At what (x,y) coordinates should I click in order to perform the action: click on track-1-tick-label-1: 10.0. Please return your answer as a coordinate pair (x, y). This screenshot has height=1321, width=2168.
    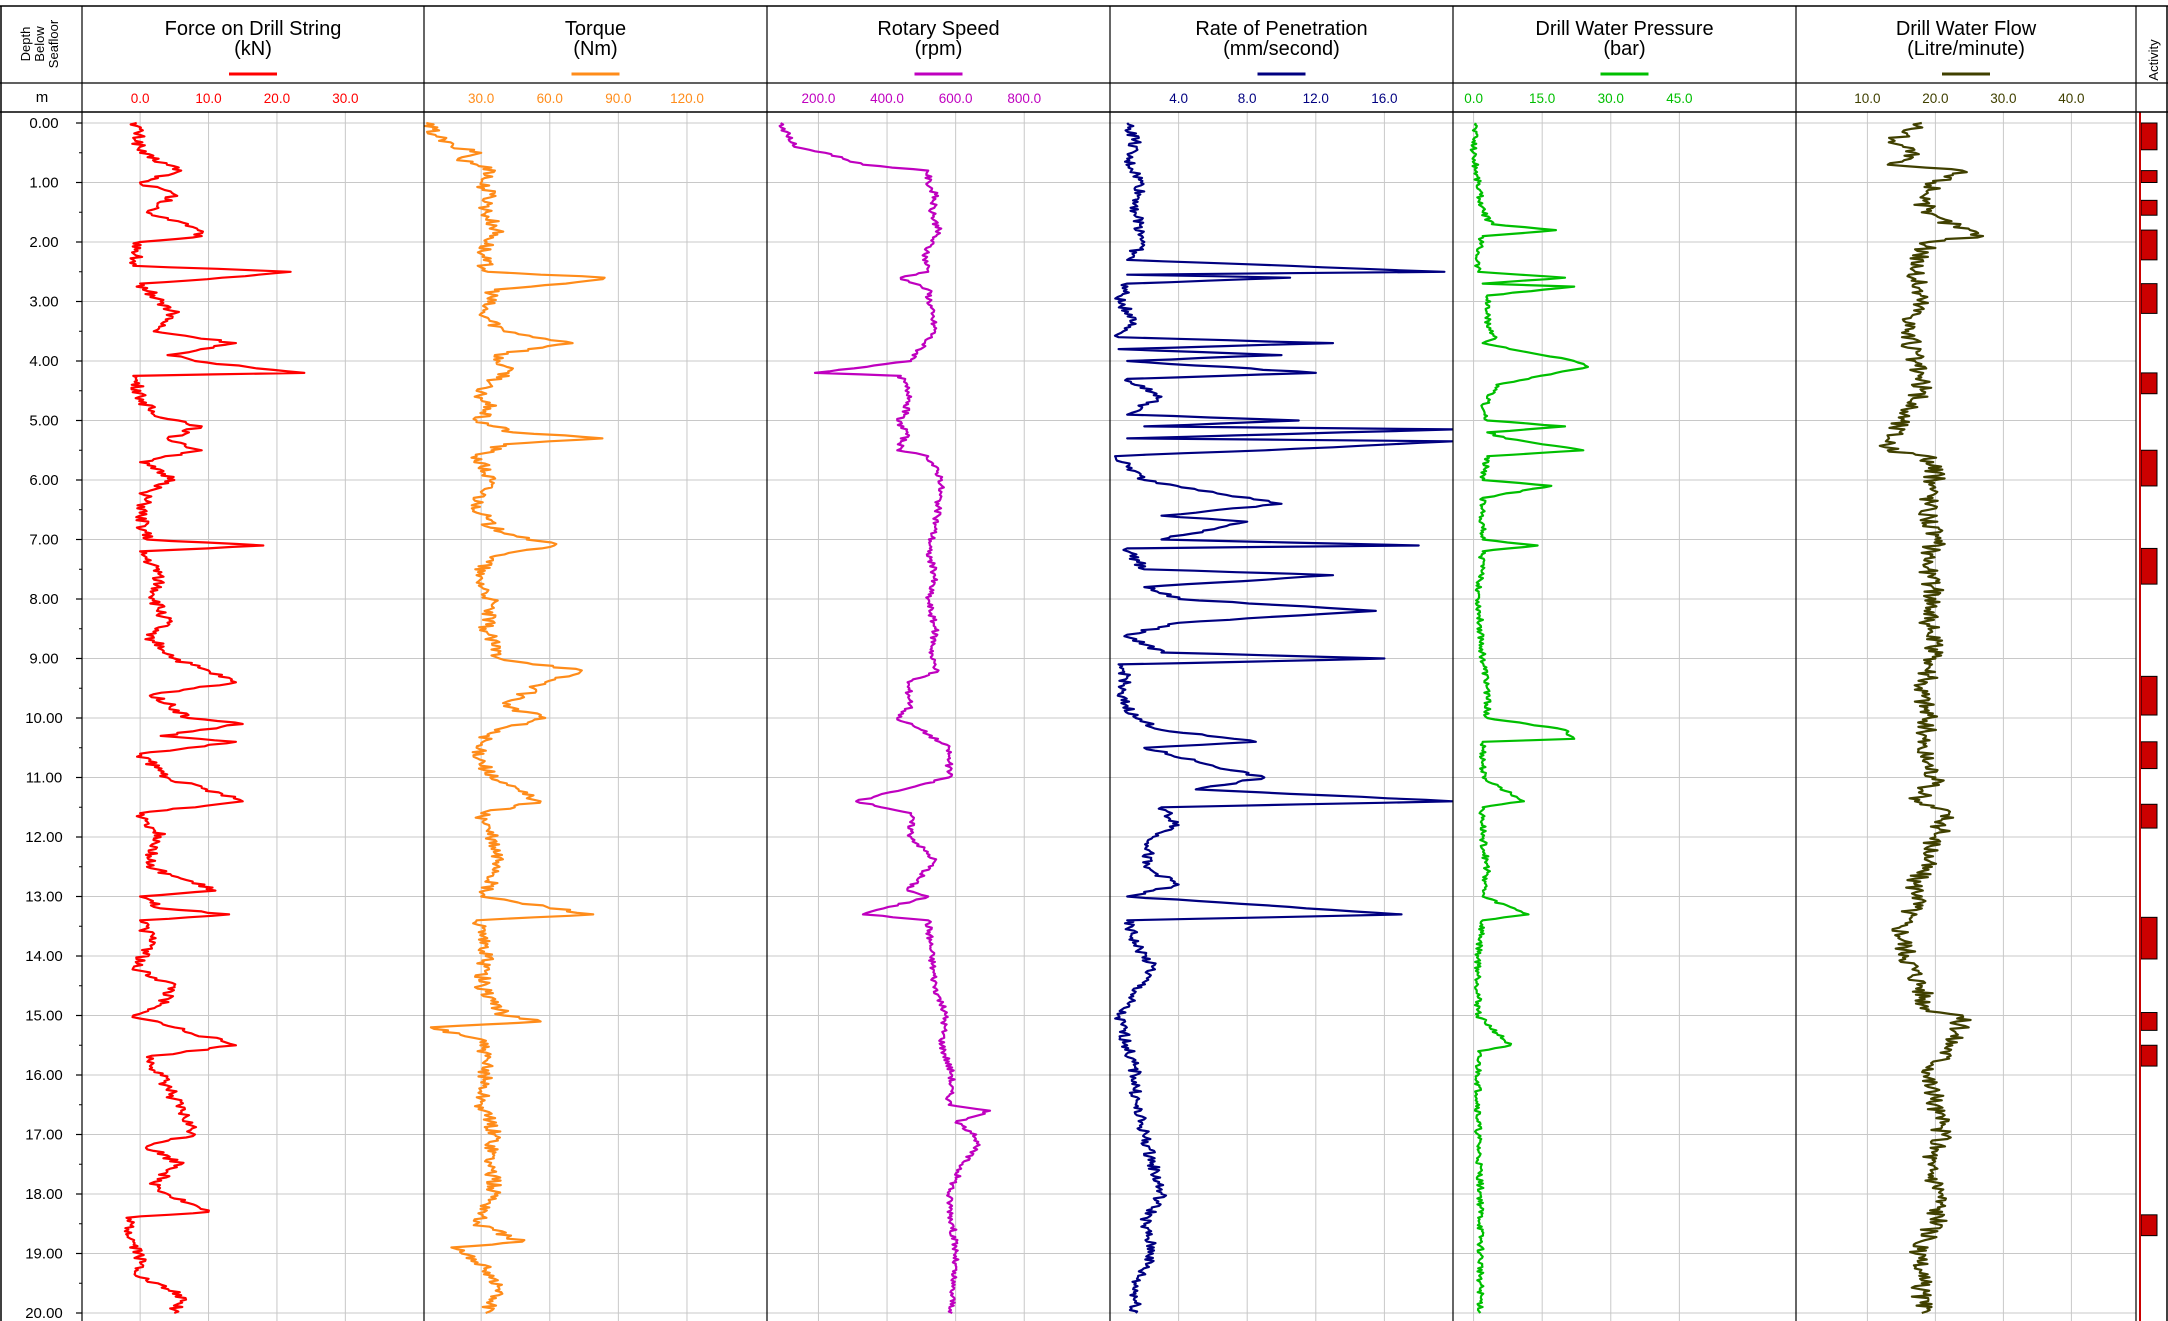
    Looking at the image, I should click on (208, 98).